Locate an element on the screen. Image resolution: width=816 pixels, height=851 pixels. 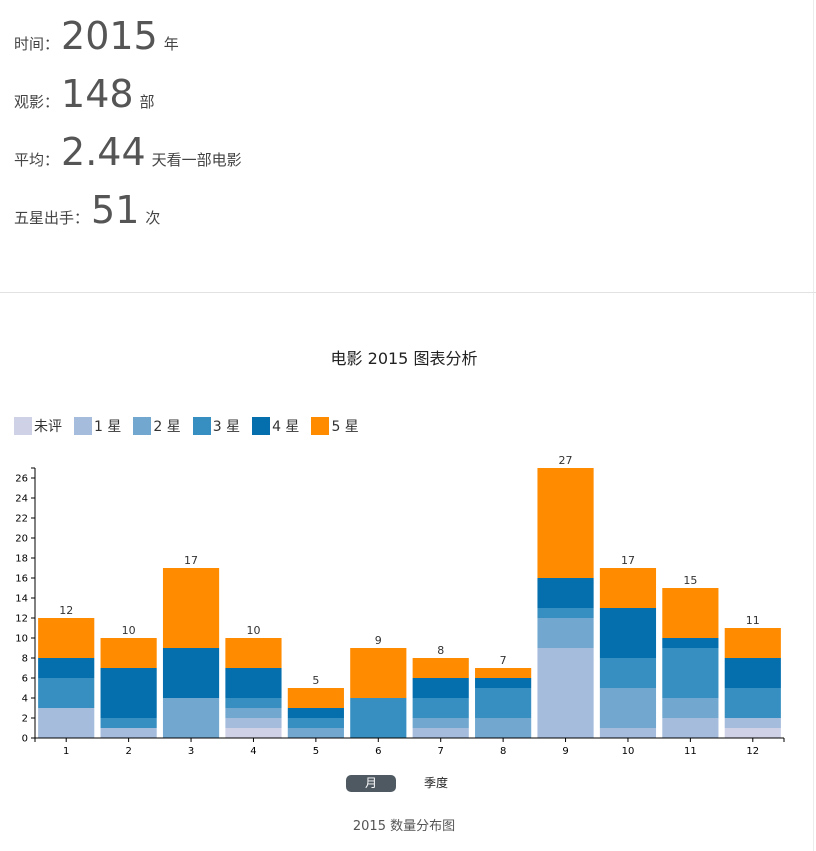
y-tick-label-16: 16 is located at coordinates (21, 579).